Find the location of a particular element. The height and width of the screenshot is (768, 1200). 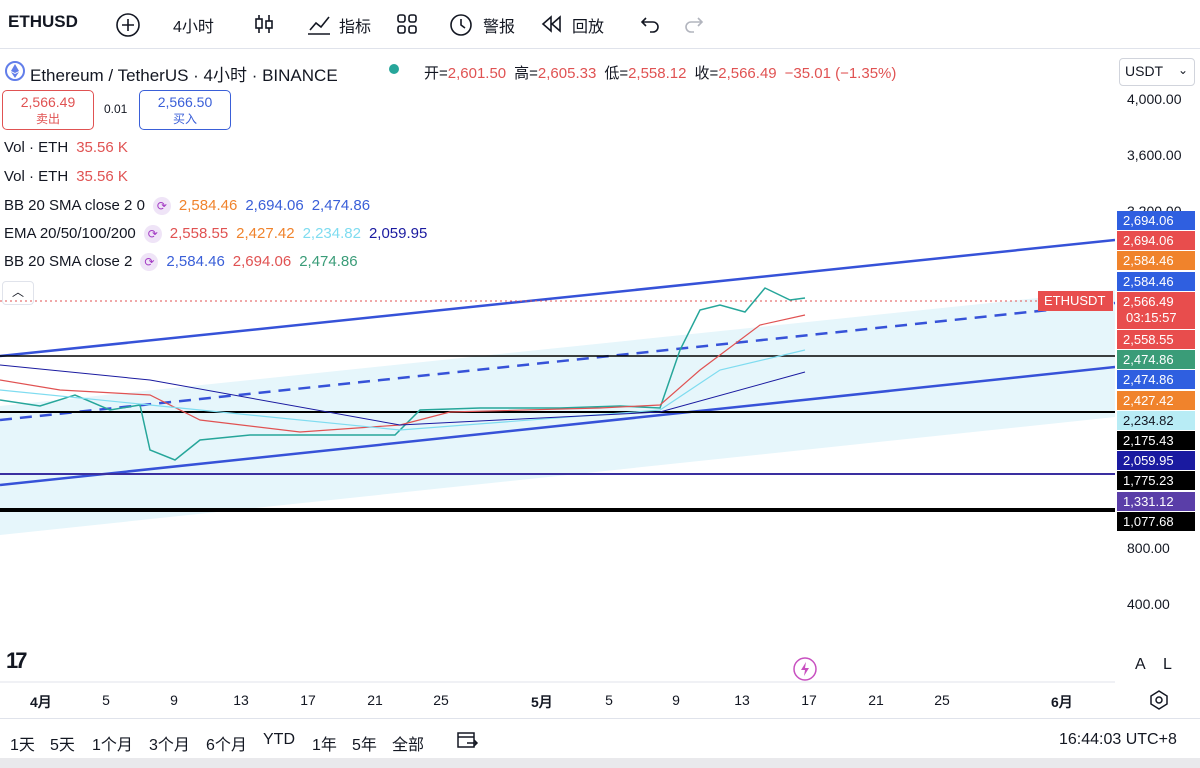

currency-select is located at coordinates (1157, 72).